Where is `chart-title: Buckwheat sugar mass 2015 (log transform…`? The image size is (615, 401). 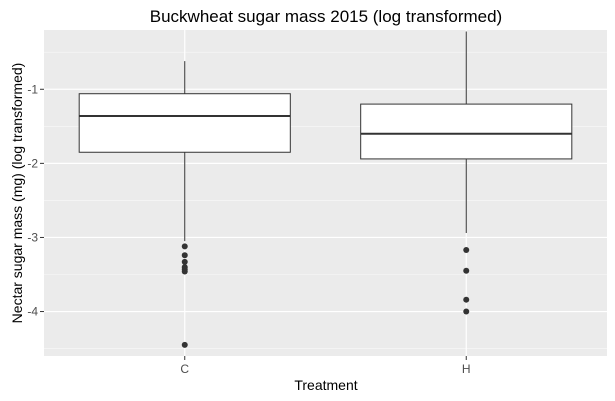 chart-title: Buckwheat sugar mass 2015 (log transform… is located at coordinates (326, 16).